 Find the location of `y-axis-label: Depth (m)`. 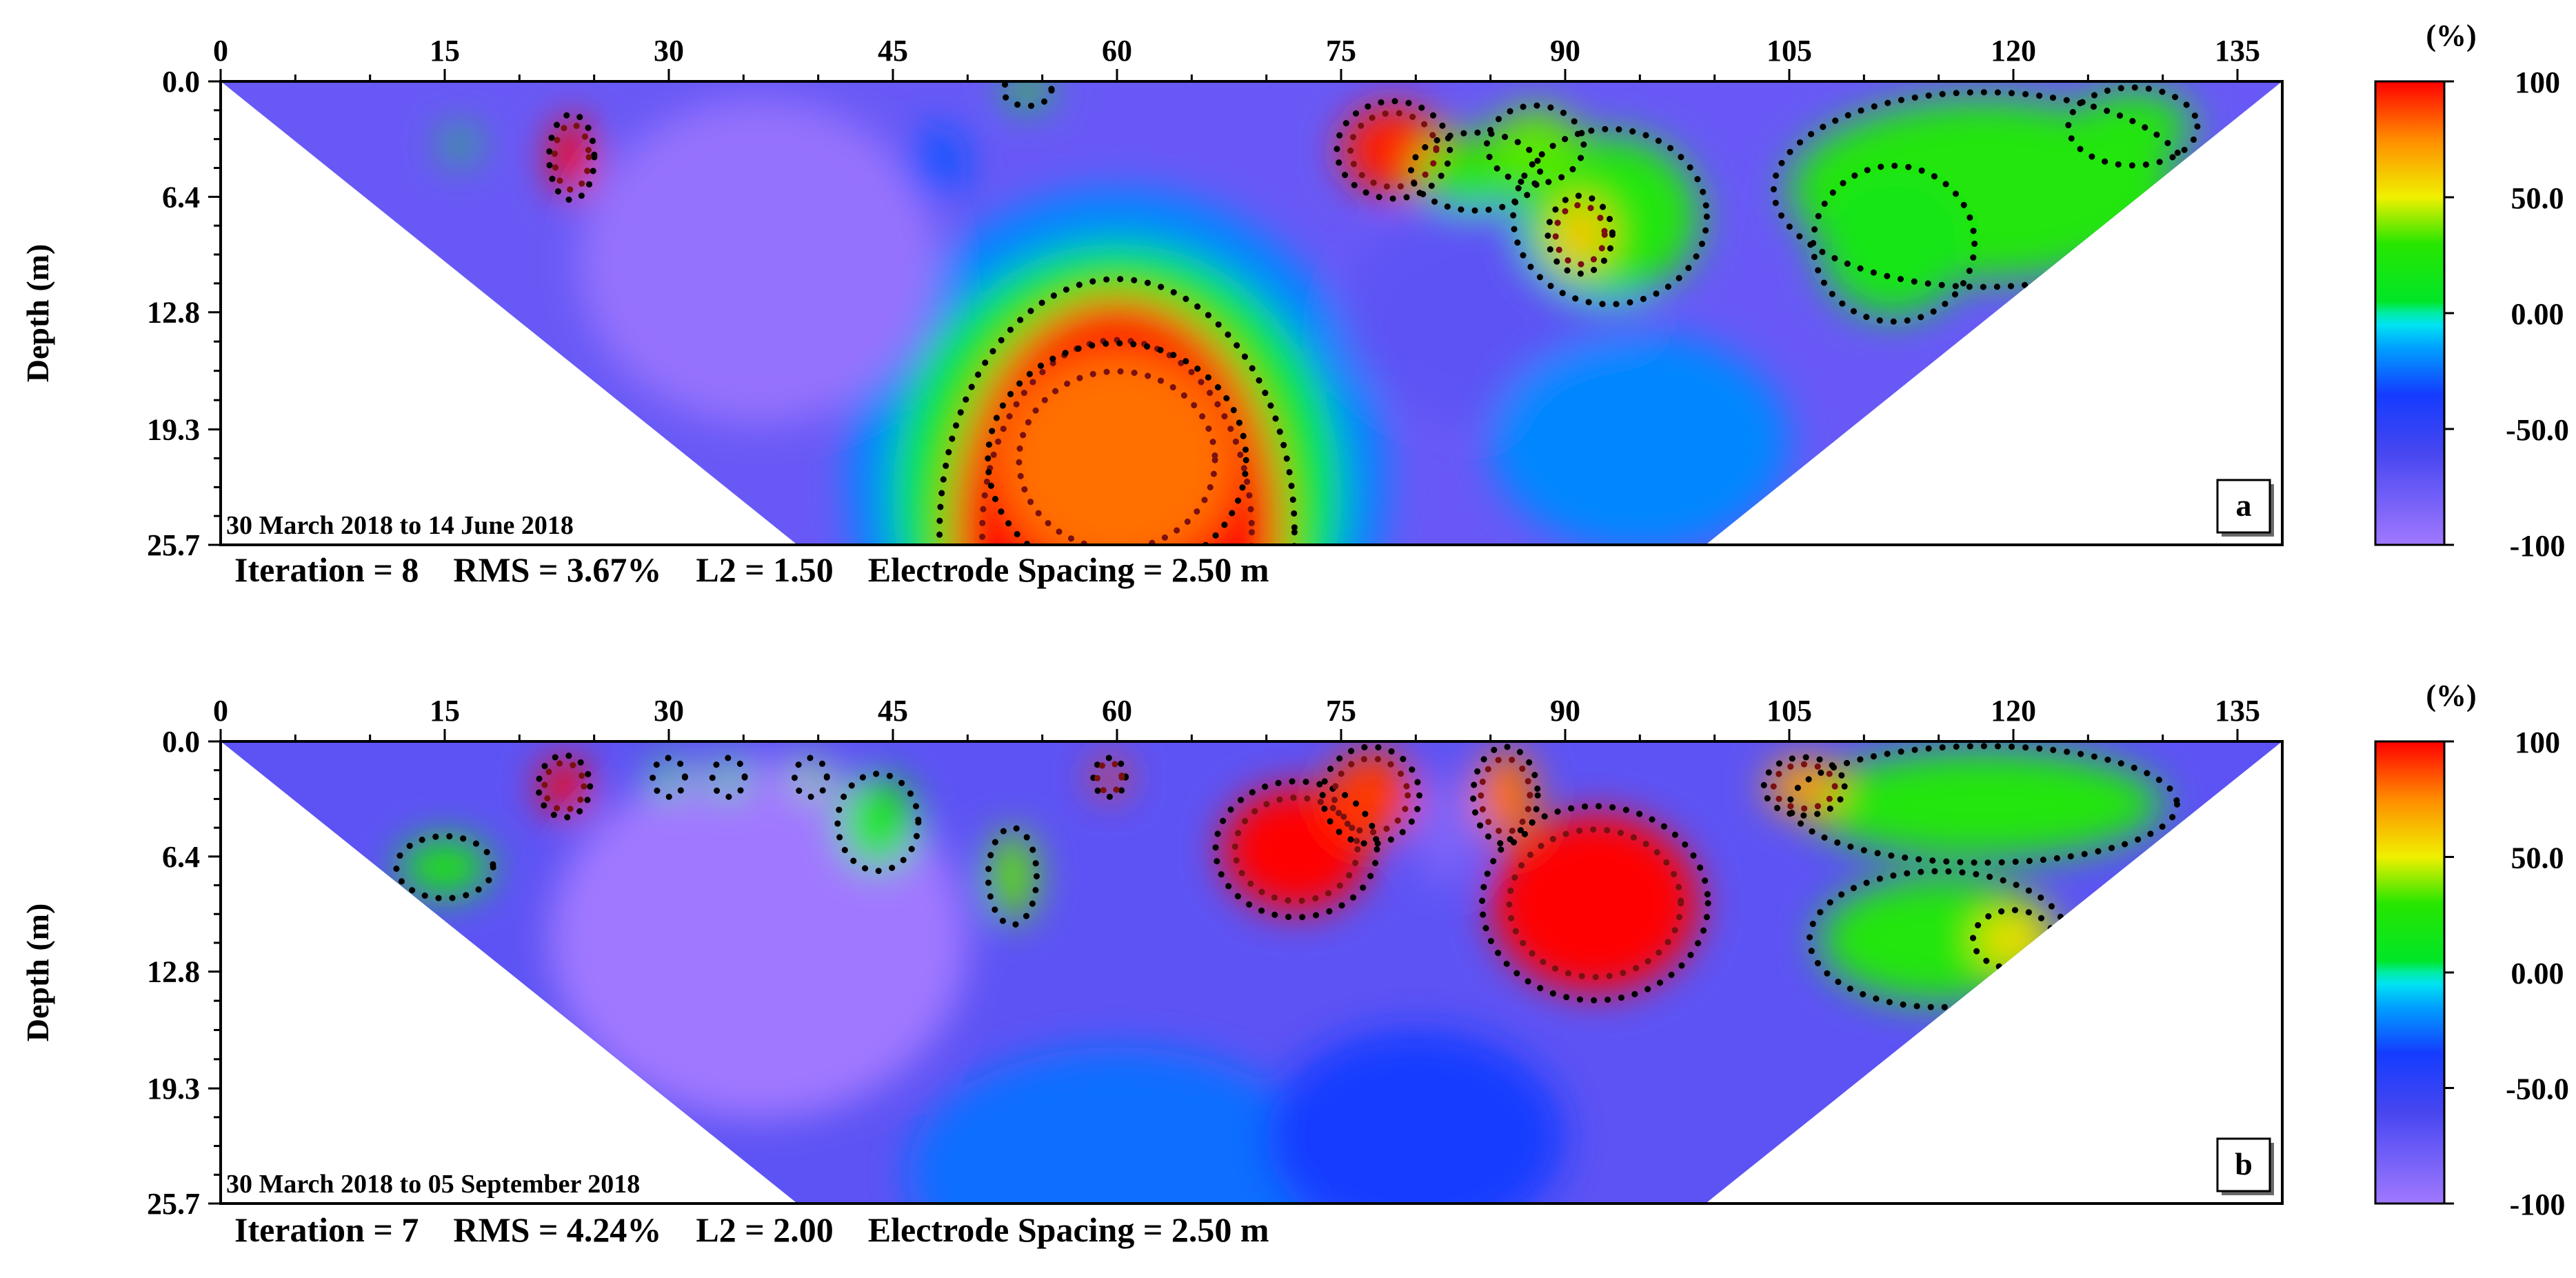

y-axis-label: Depth (m) is located at coordinates (37, 313).